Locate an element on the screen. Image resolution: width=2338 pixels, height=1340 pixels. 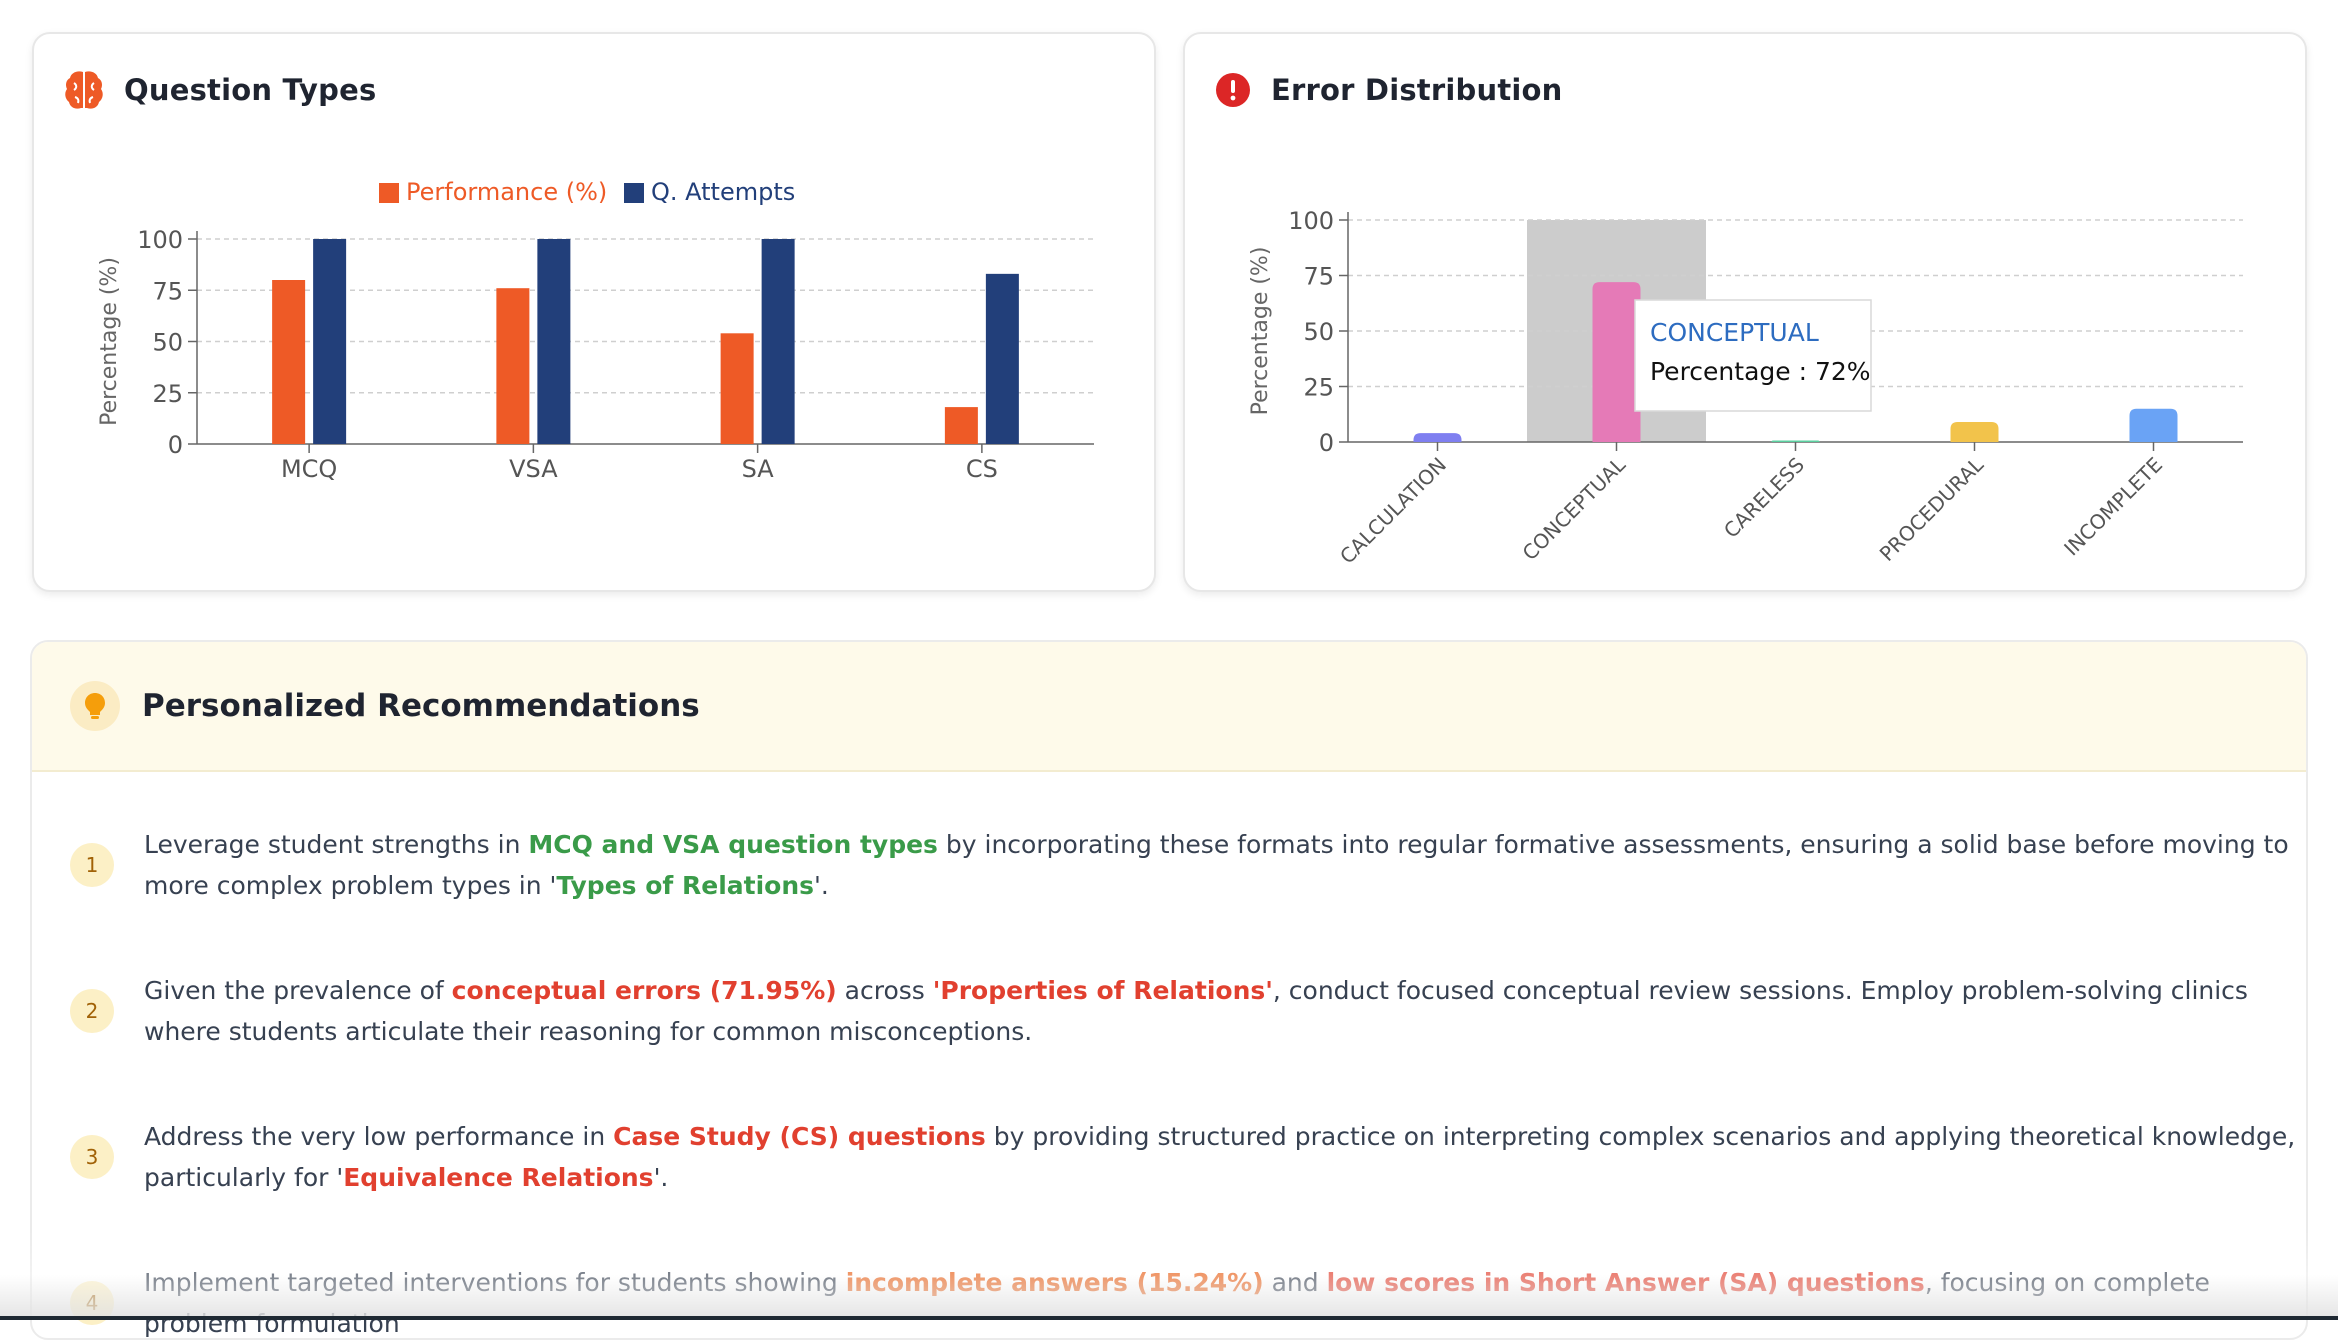
x-tick-label: CALCULATION is located at coordinates (1393, 511).